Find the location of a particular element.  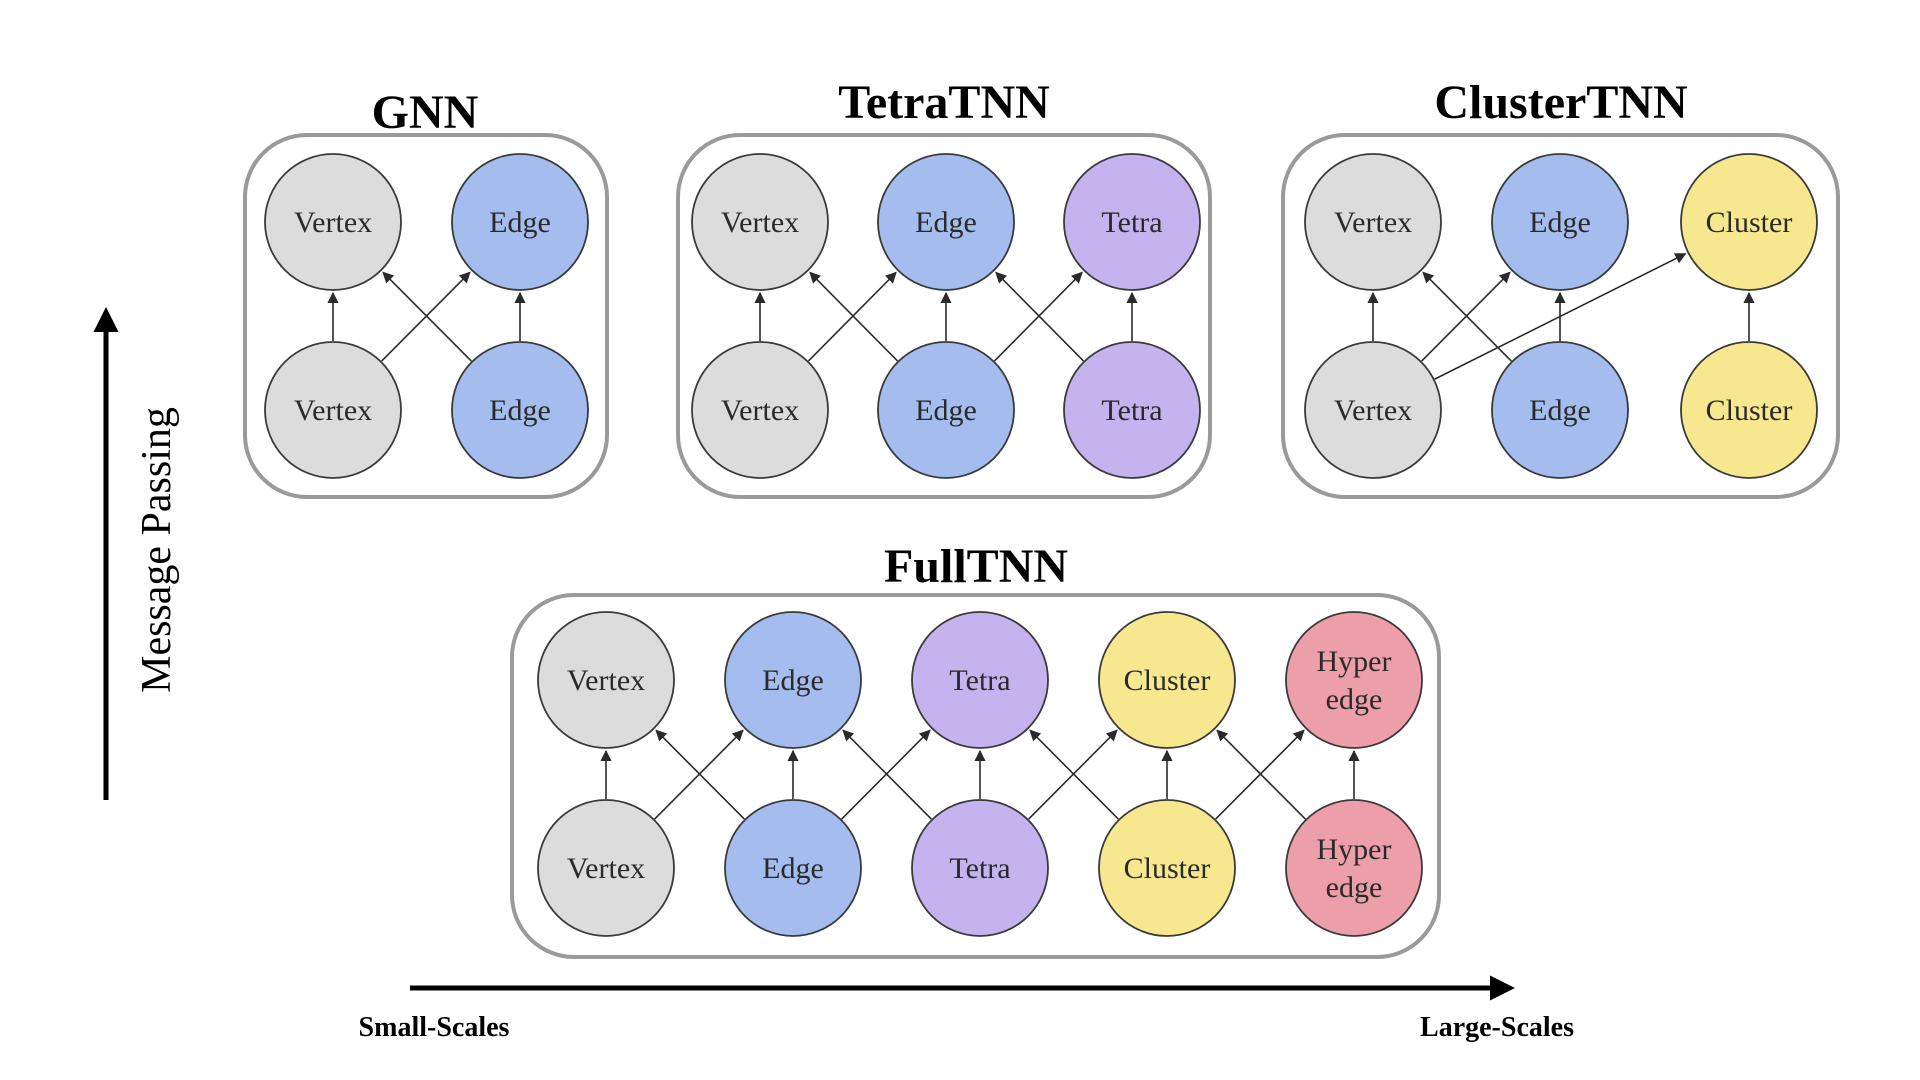

arrow-h_bot-to-c_top is located at coordinates (1261, 774).